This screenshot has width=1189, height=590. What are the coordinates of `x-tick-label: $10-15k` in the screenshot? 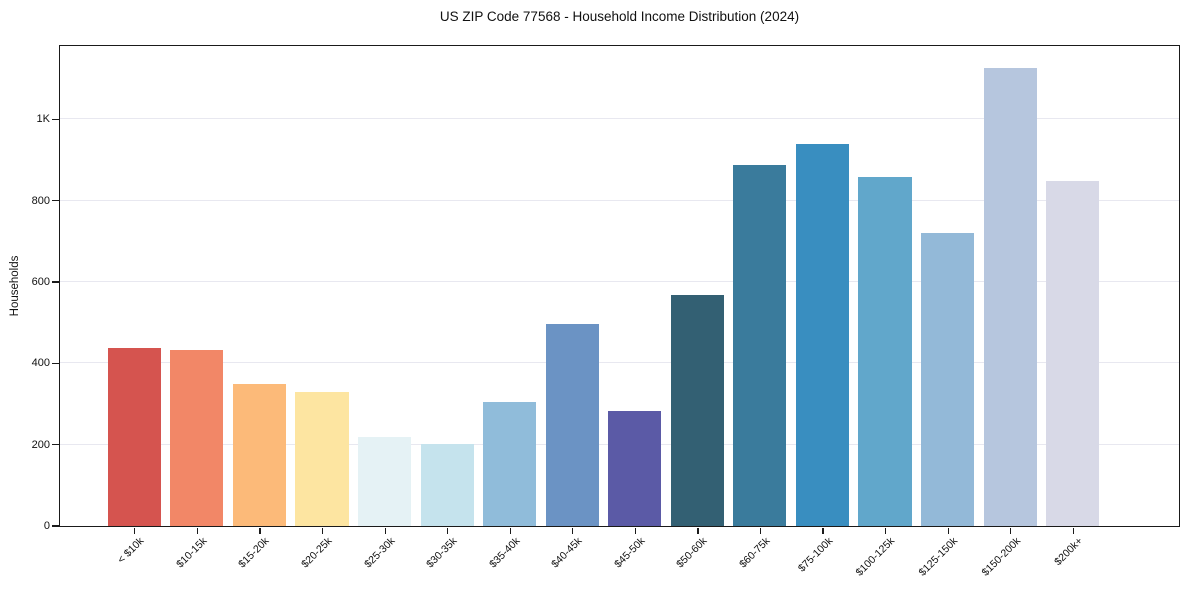 It's located at (192, 553).